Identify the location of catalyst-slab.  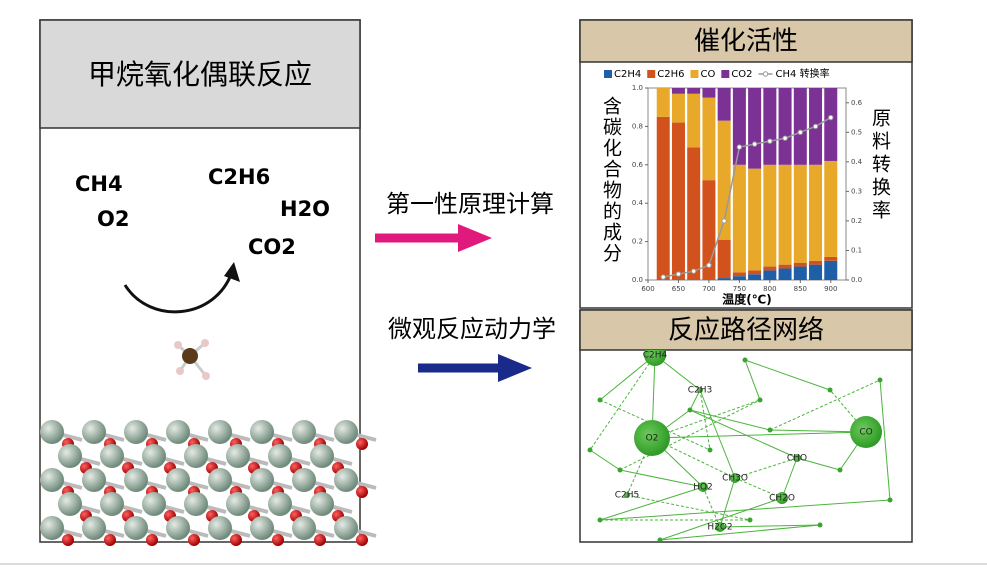
(208, 483).